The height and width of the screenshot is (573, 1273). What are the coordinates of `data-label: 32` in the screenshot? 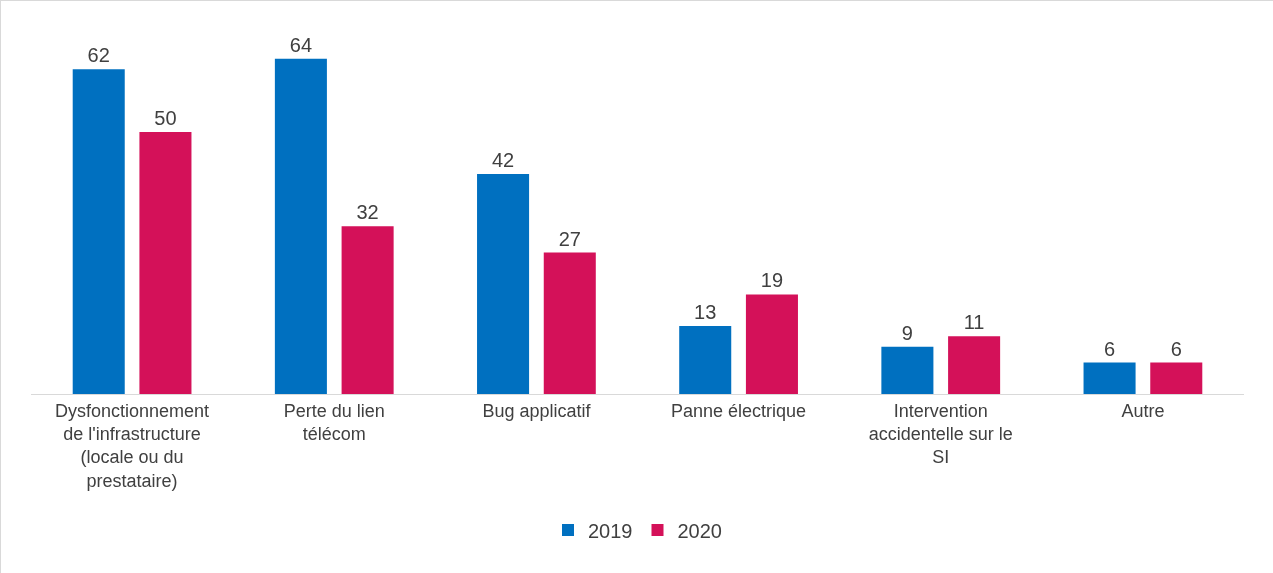 It's located at (367, 212).